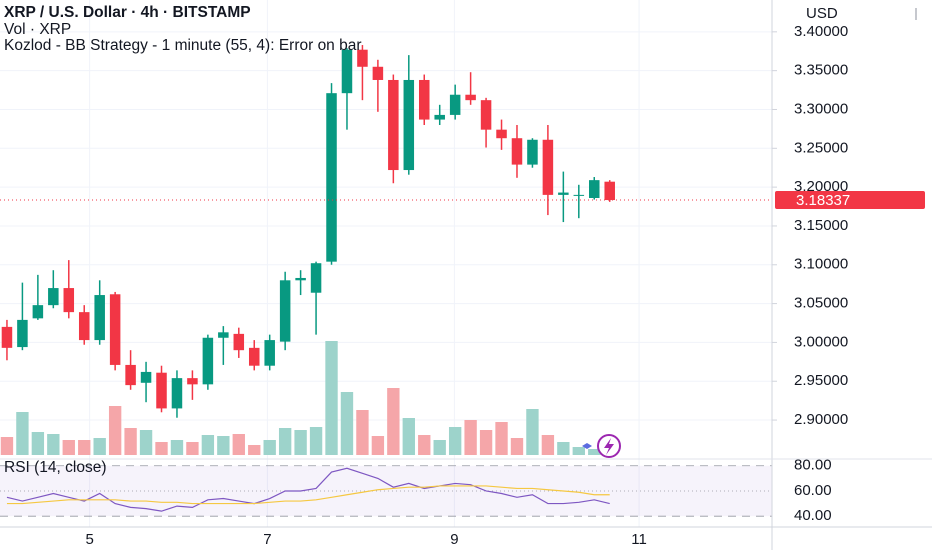  I want to click on y-tick-label: 3.20000, so click(821, 186).